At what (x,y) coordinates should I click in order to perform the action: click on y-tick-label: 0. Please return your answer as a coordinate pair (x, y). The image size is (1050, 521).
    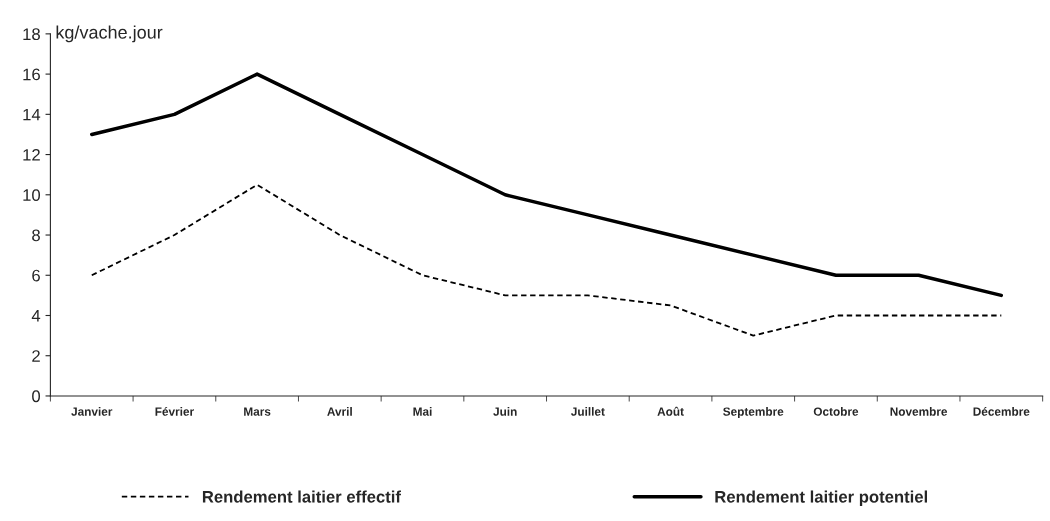
    Looking at the image, I should click on (36, 396).